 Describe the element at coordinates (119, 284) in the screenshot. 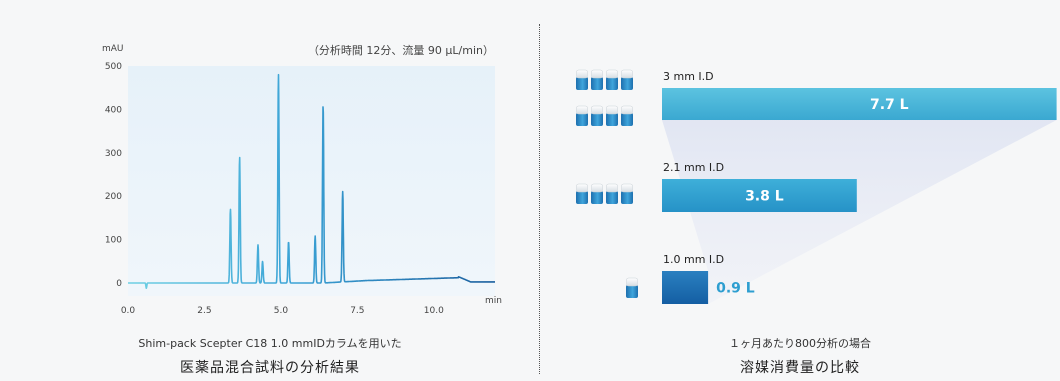

I see `y-tick-label: 0` at that location.